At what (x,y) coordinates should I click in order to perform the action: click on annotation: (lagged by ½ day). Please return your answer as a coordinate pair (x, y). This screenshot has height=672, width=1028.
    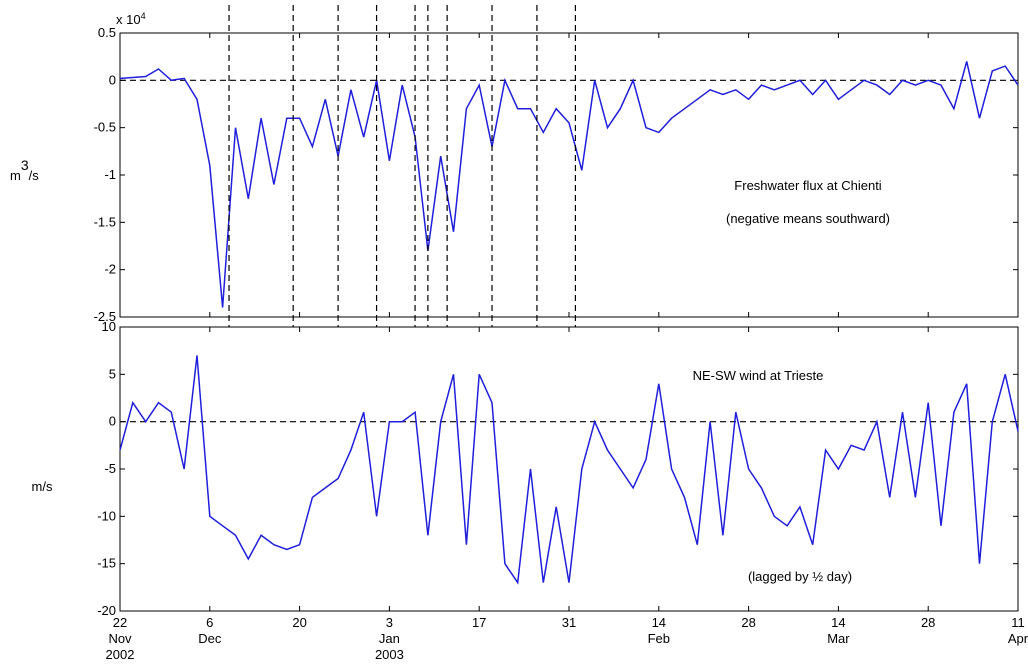
    Looking at the image, I should click on (800, 576).